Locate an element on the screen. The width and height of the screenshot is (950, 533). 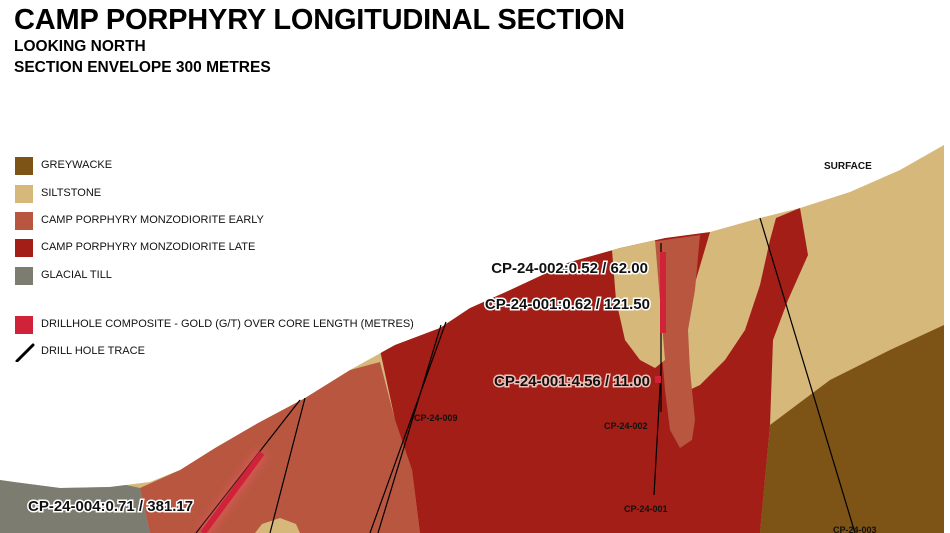
legend-label: SILTSTONE is located at coordinates (71, 193).